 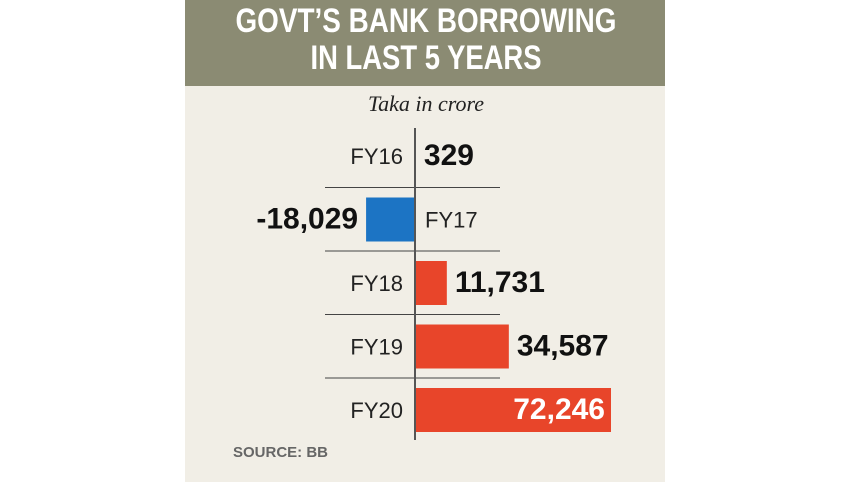 I want to click on category-label: FY19, so click(x=376, y=346).